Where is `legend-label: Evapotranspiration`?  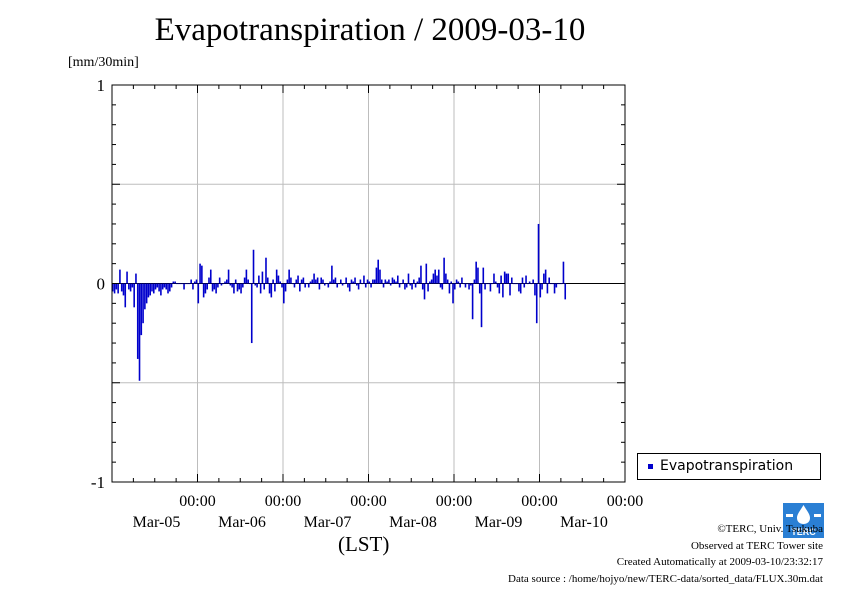
legend-label: Evapotranspiration is located at coordinates (727, 466).